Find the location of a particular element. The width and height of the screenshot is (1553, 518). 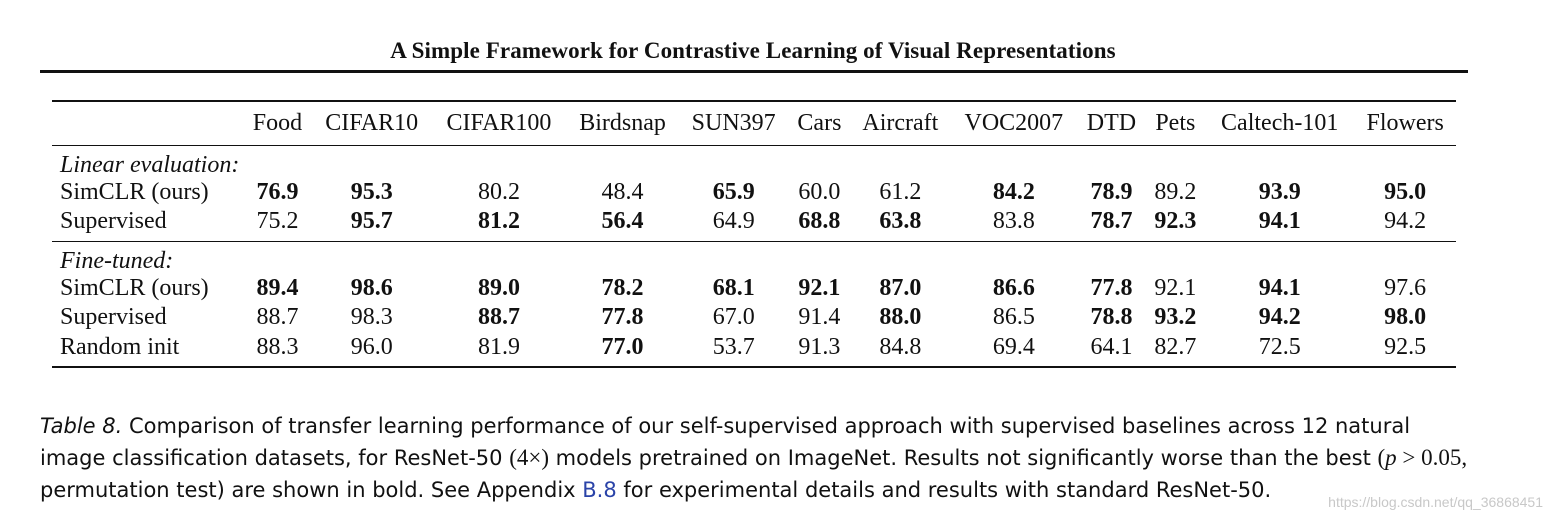

table-cell: 92.5 is located at coordinates (1405, 346).